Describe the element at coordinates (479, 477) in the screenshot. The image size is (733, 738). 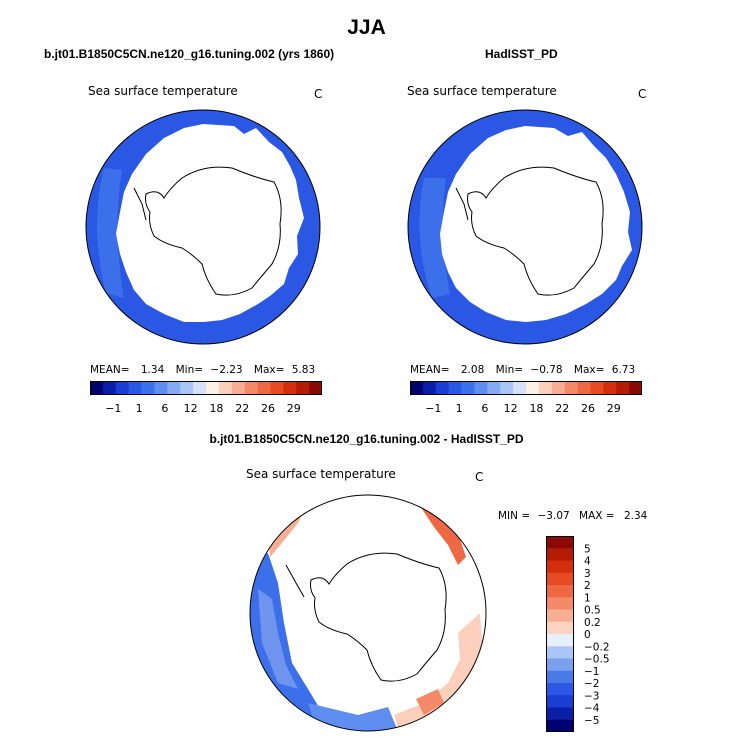
I see `panel3-units-label: C` at that location.